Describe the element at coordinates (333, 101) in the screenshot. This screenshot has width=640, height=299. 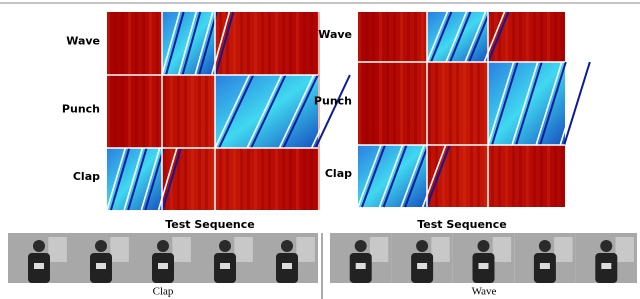
I see `row-label: Punch` at that location.